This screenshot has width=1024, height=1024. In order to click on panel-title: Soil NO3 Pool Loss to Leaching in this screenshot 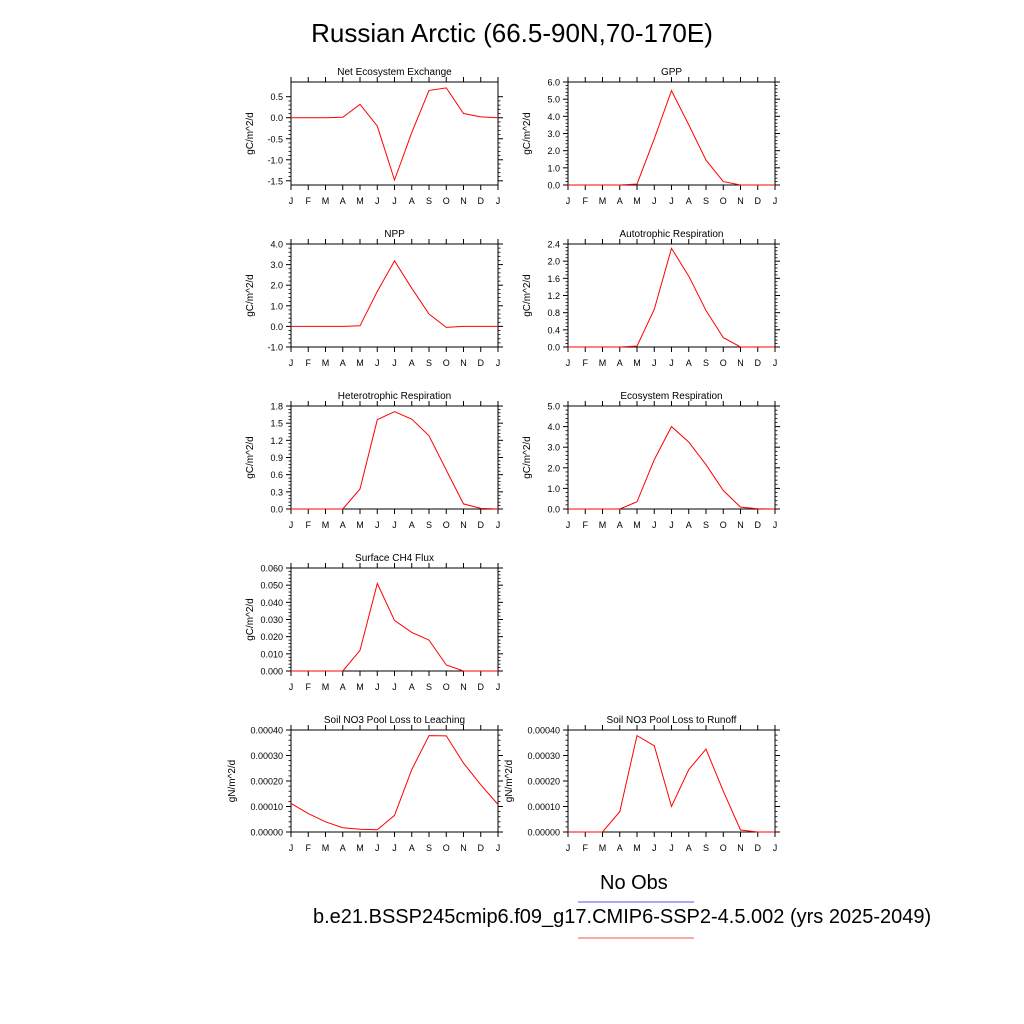, I will do `click(394, 720)`.